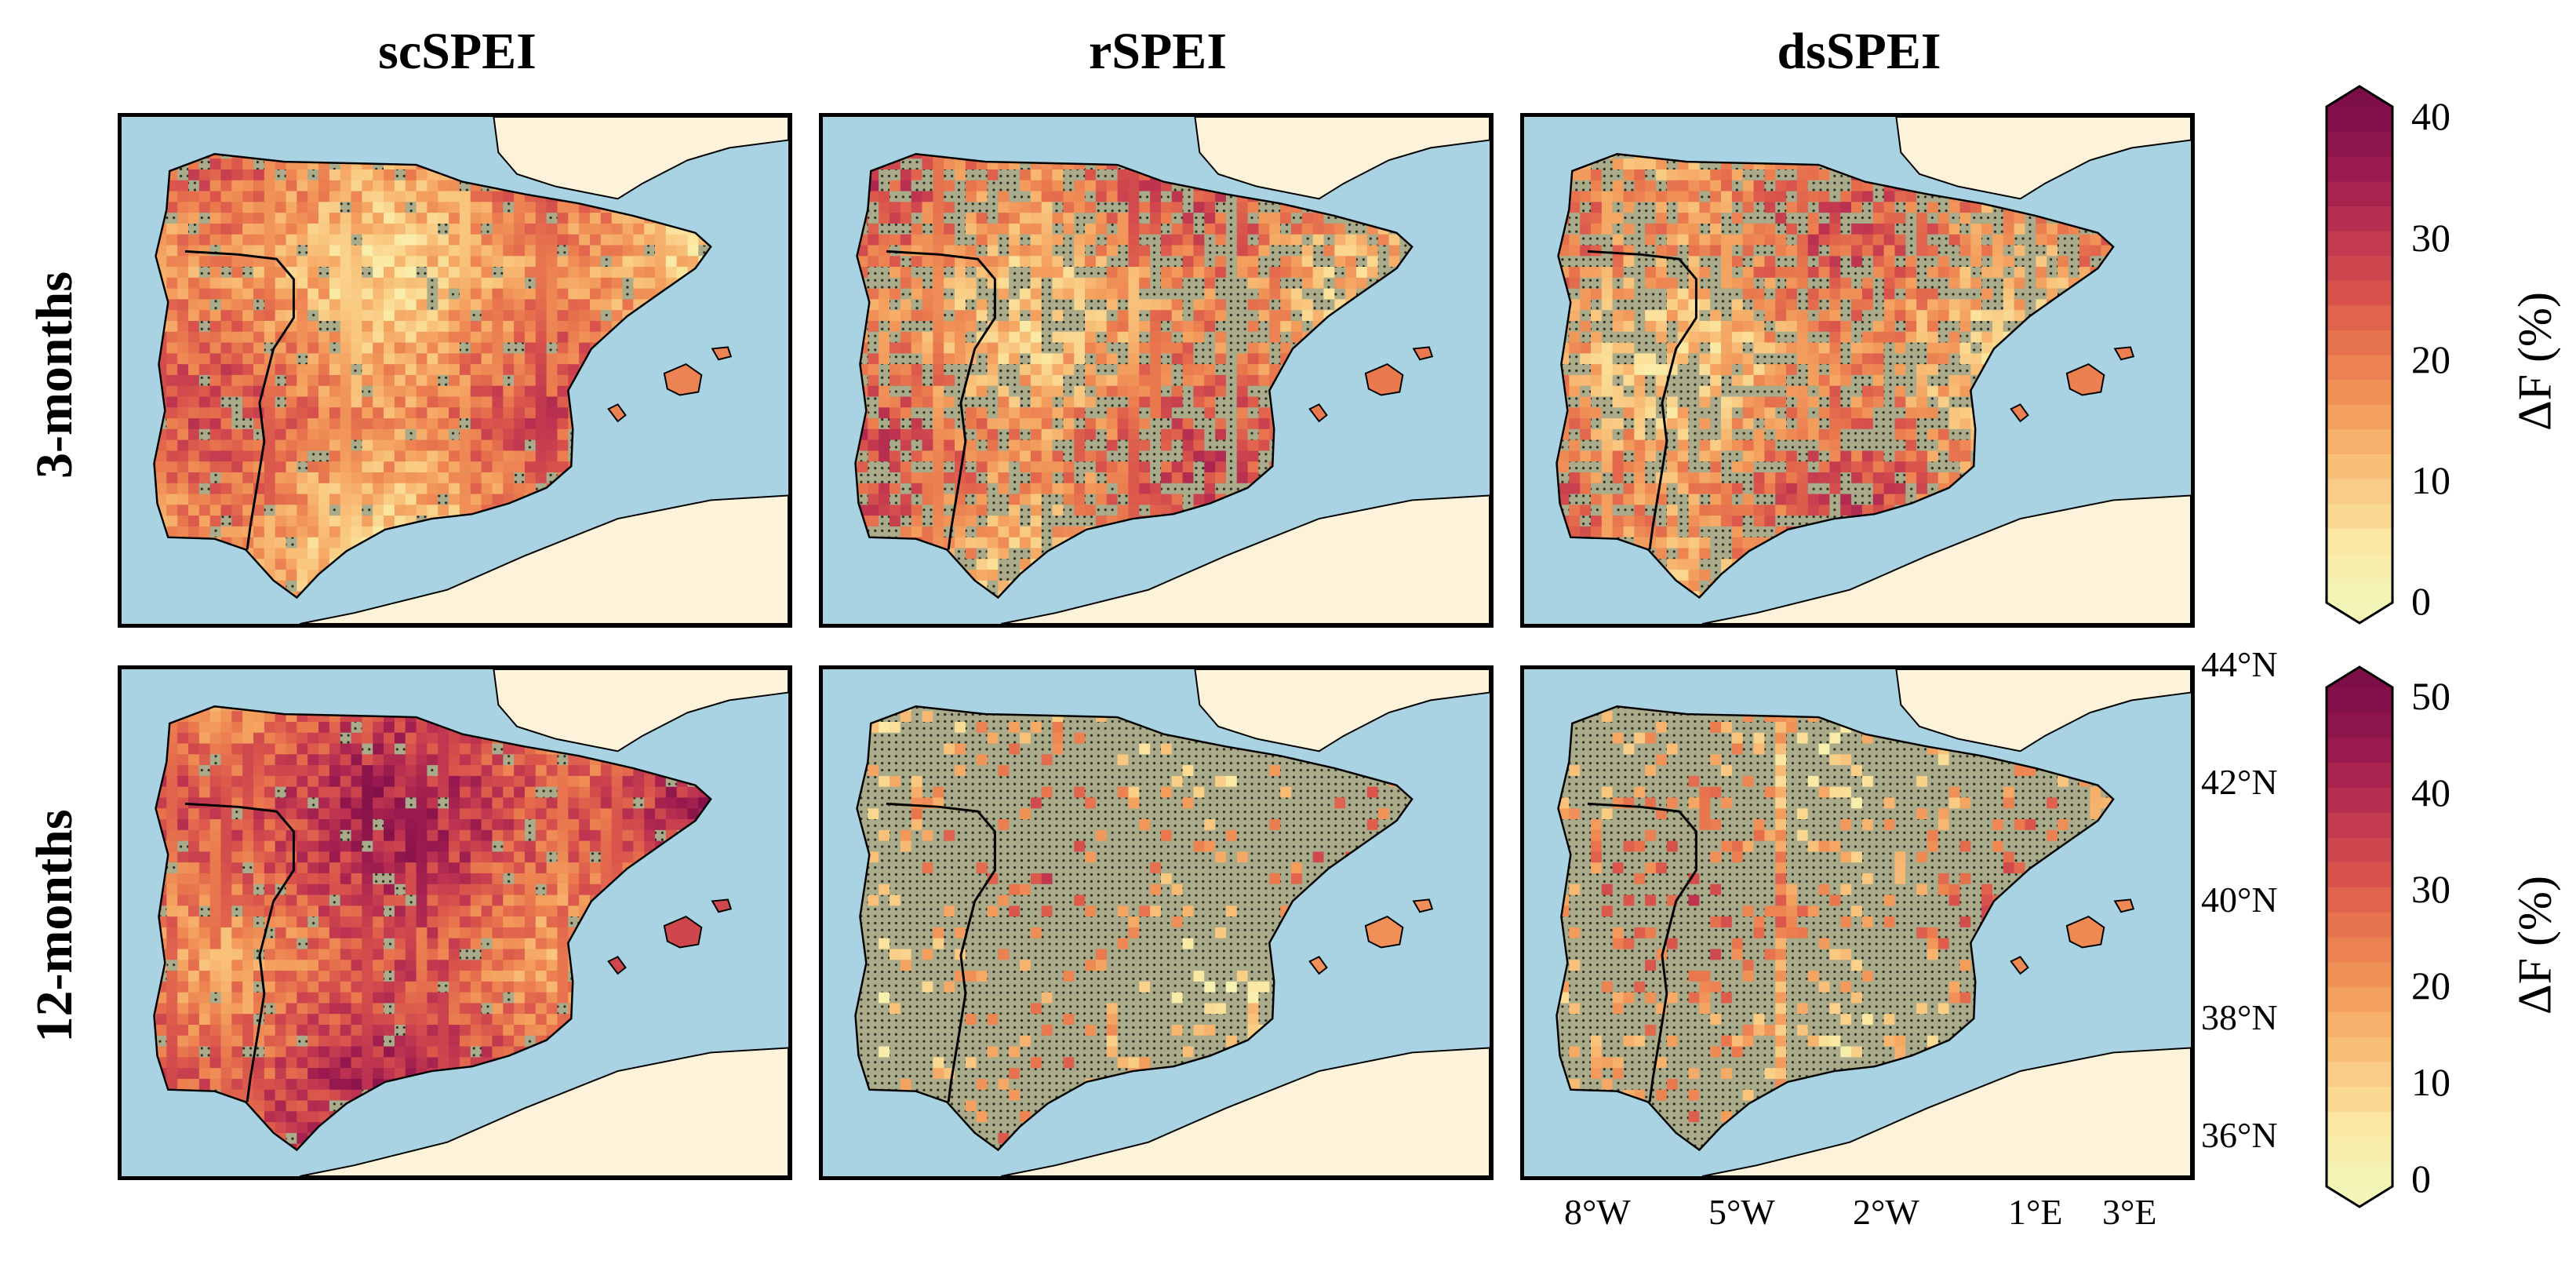 This screenshot has height=1268, width=2576. Describe the element at coordinates (2035, 1212) in the screenshot. I see `longitude-label-1e: 1°E` at that location.